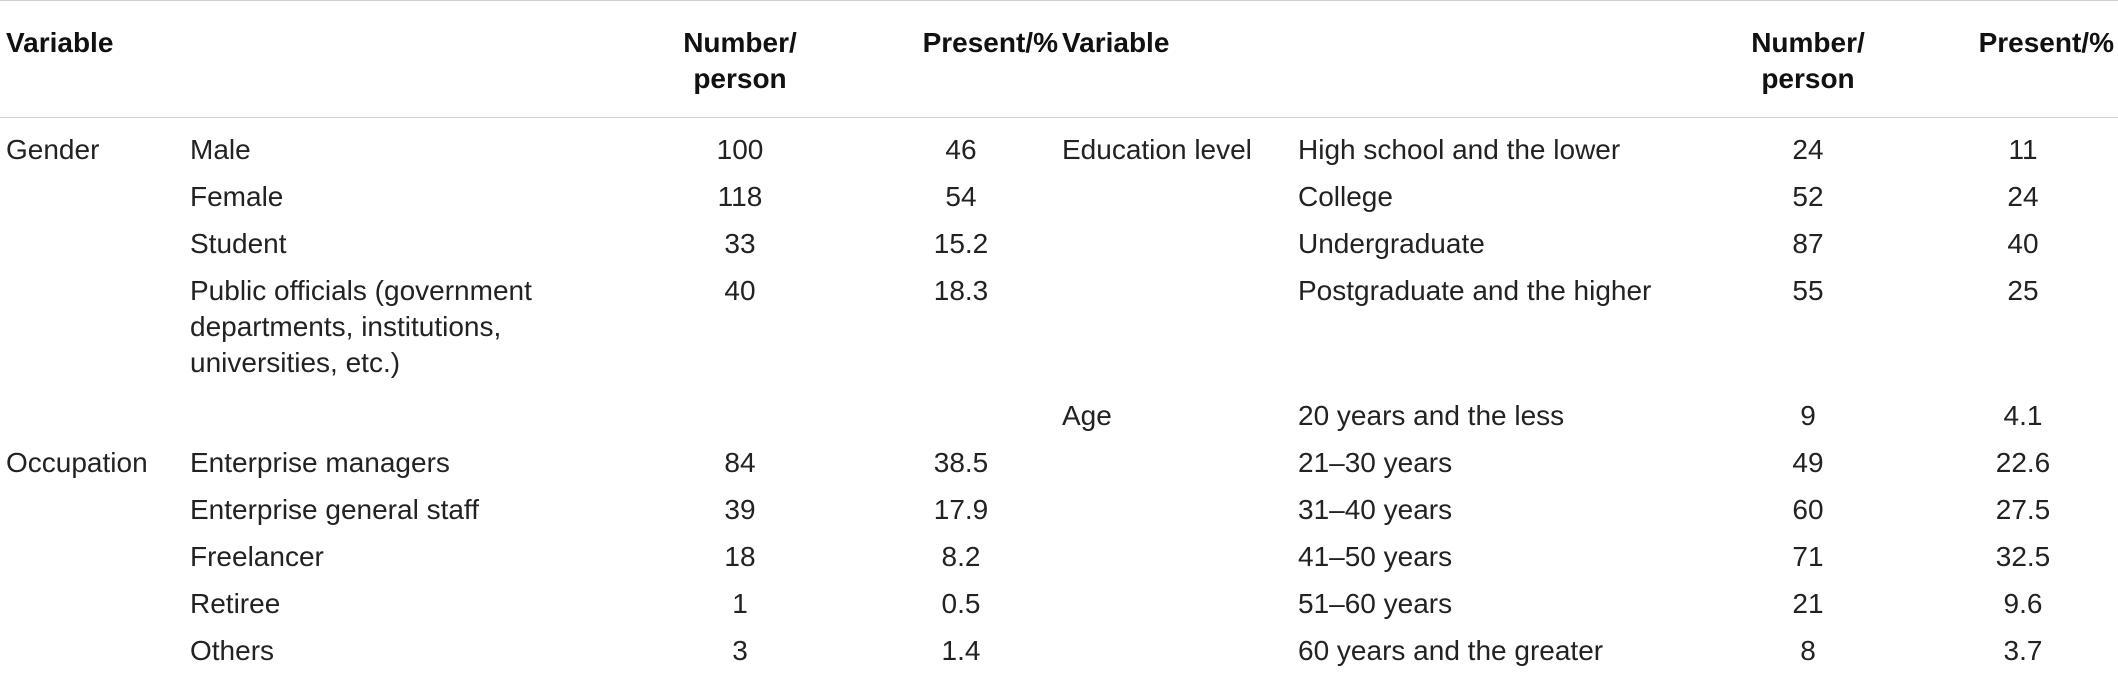 This screenshot has height=677, width=2118. I want to click on right-category: College, so click(1345, 196).